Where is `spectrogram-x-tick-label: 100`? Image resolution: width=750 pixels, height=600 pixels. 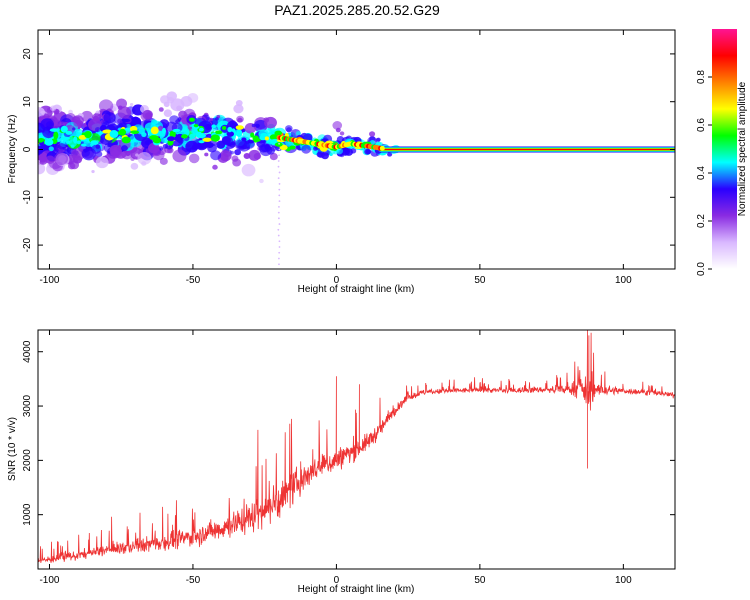
spectrogram-x-tick-label: 100 is located at coordinates (623, 280).